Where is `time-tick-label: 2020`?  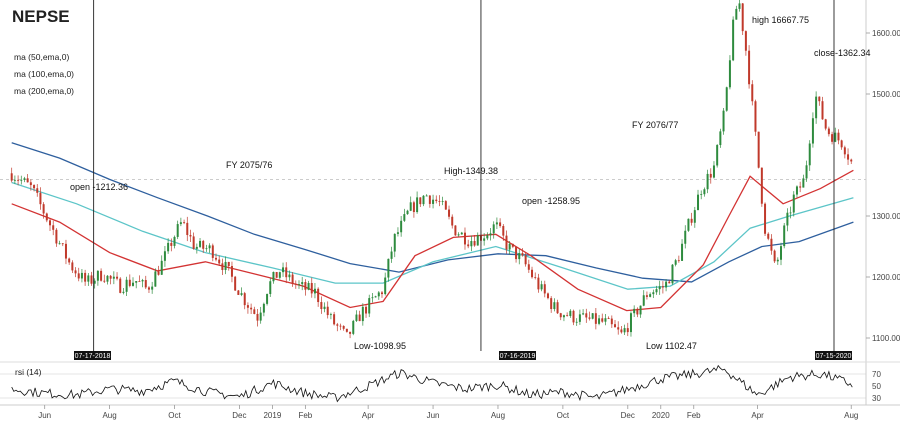 time-tick-label: 2020 is located at coordinates (661, 415).